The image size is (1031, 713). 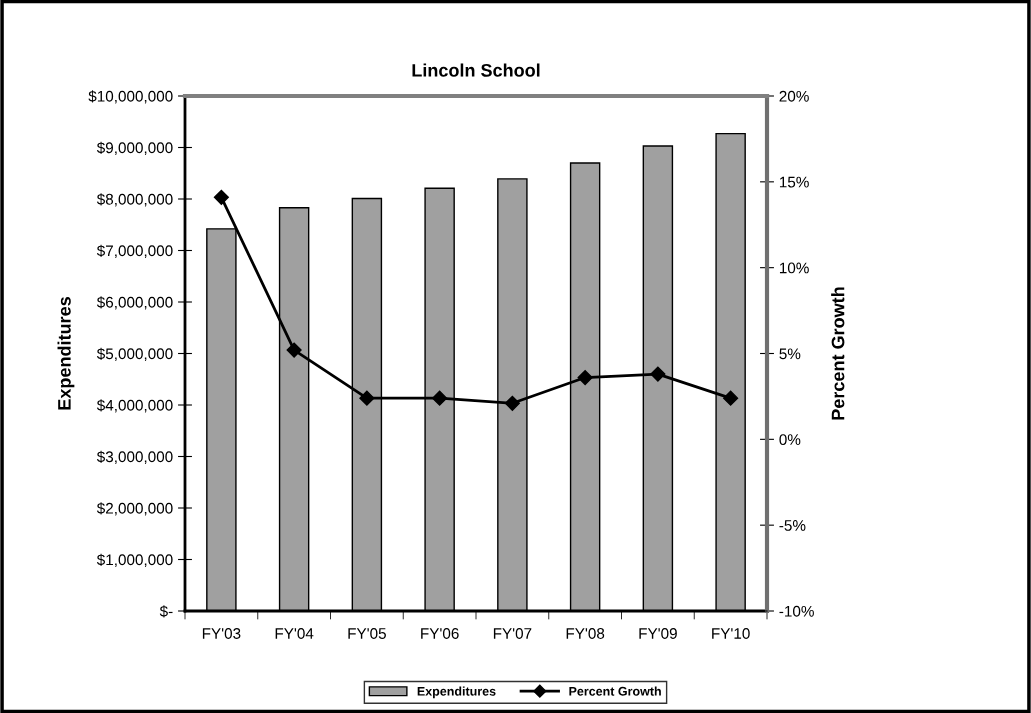 What do you see at coordinates (790, 354) in the screenshot?
I see `y2-tick-label: 5%` at bounding box center [790, 354].